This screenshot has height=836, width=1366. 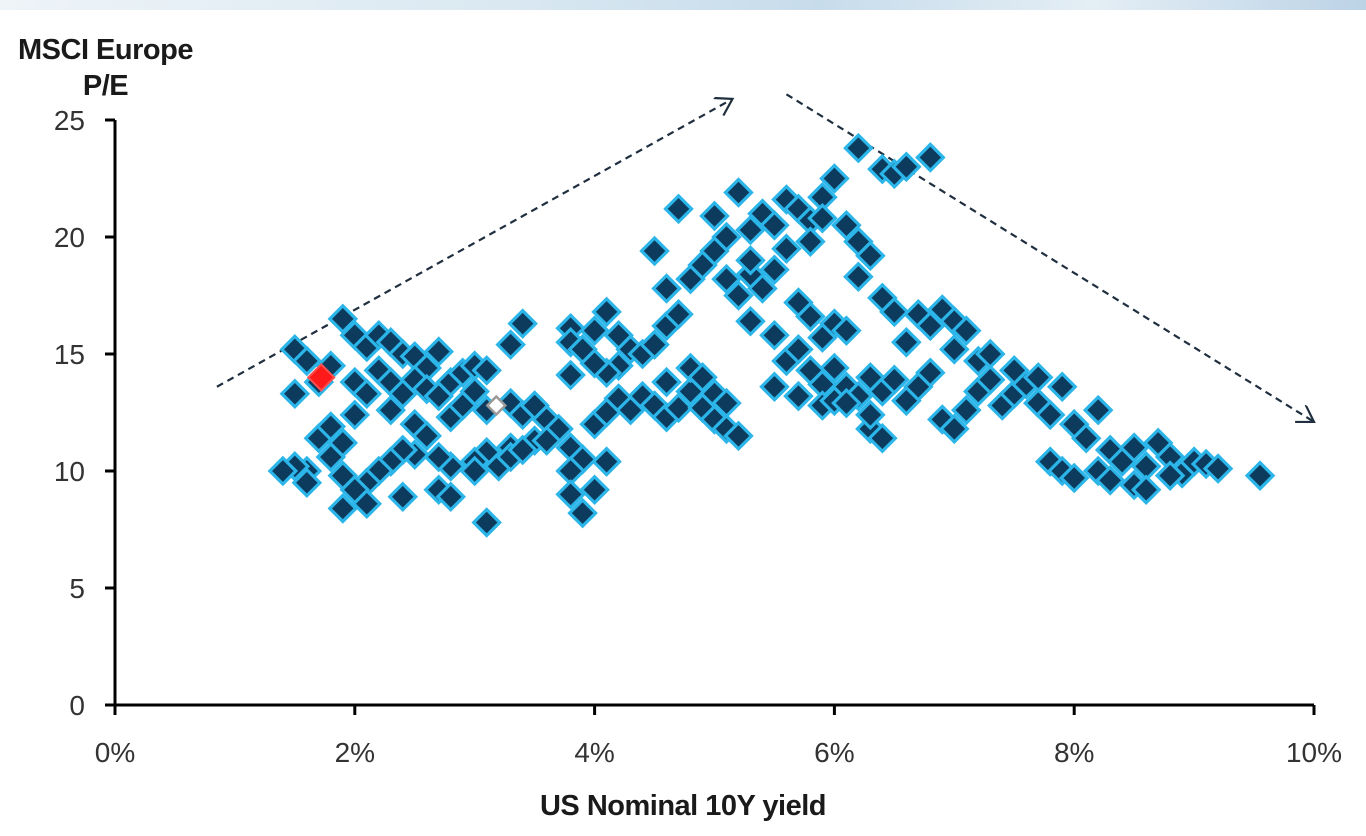 I want to click on y-tick-label: 5, so click(x=77, y=588).